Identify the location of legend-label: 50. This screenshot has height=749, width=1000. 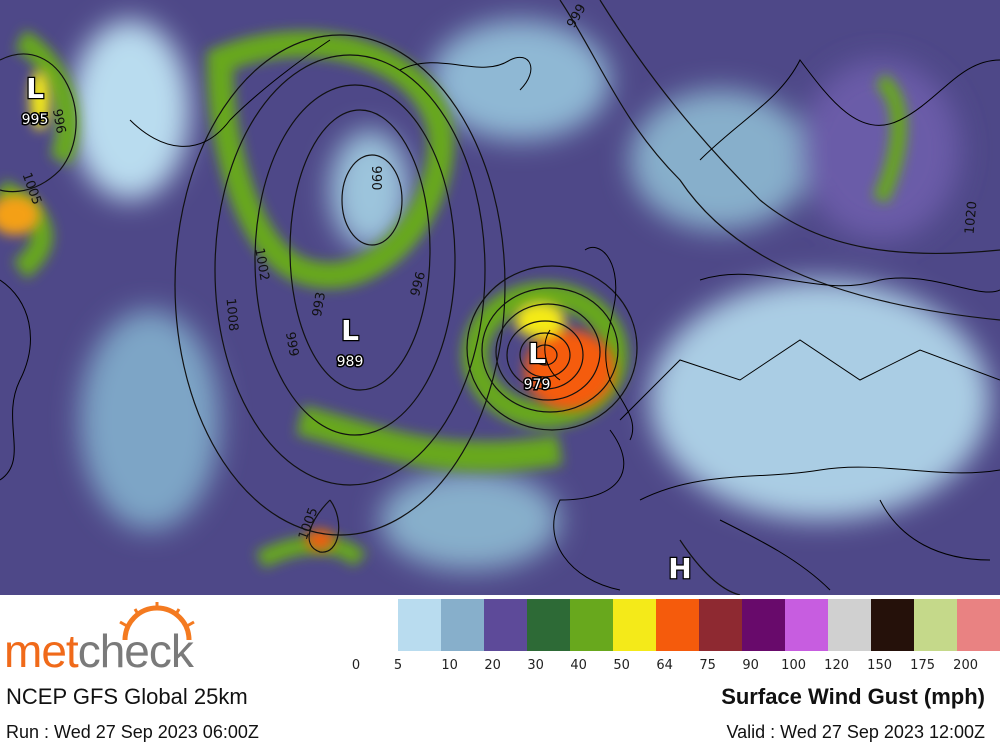
(621, 665).